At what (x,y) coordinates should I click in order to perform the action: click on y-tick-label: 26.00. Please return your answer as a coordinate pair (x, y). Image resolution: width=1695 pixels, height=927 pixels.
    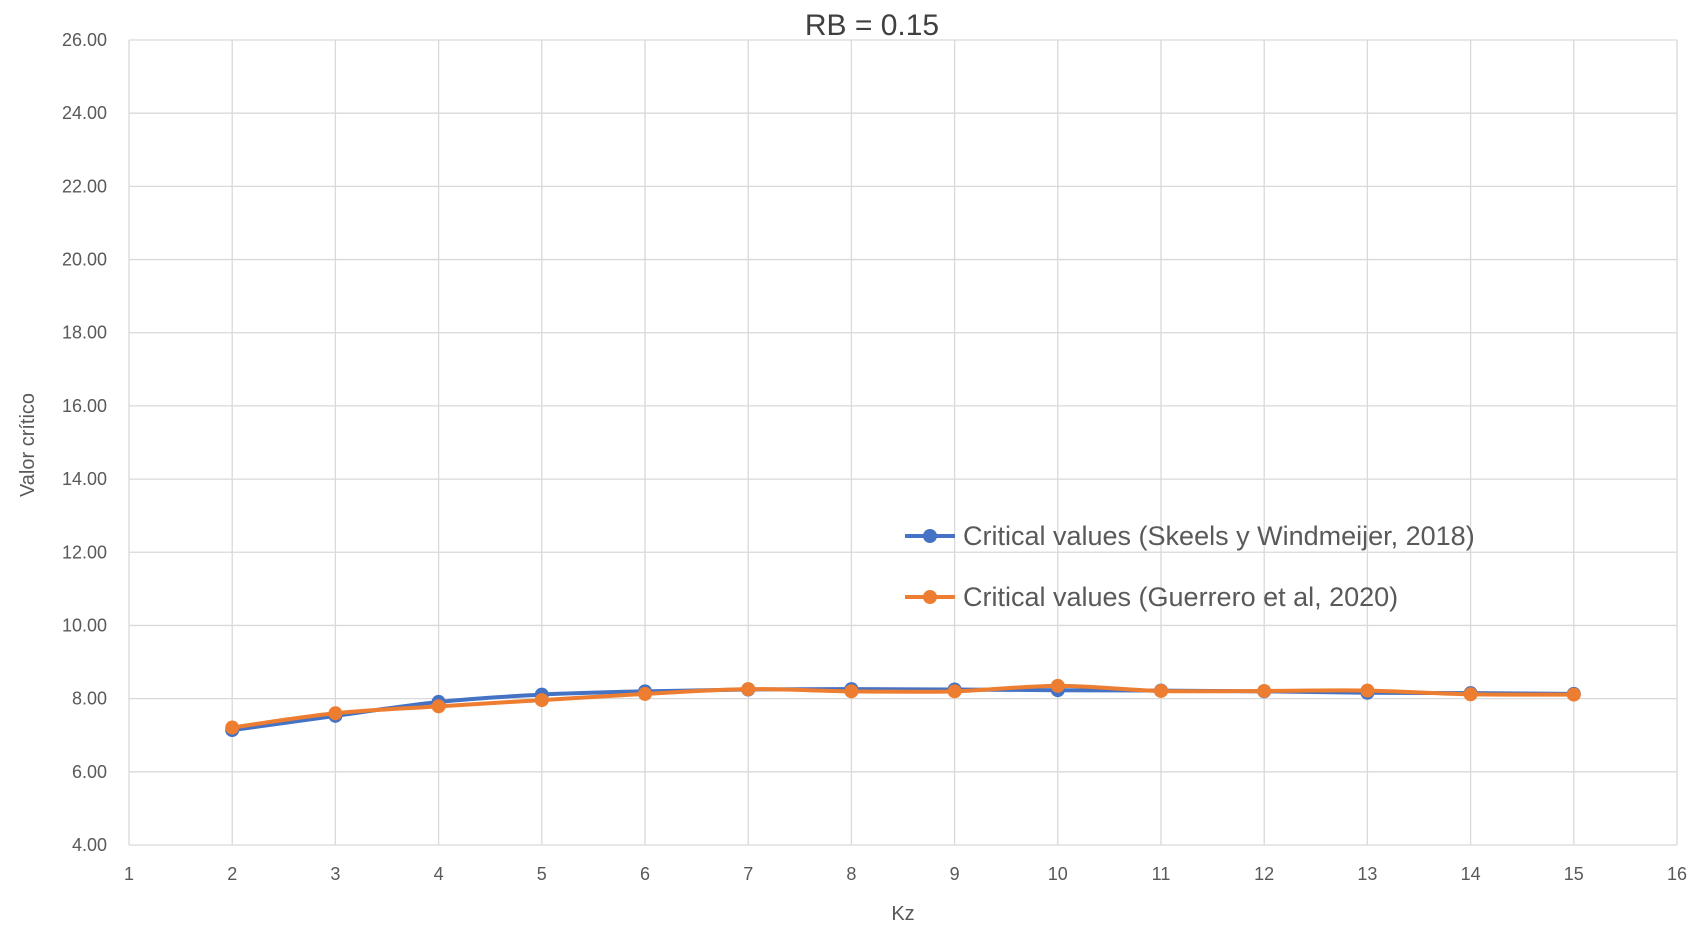
    Looking at the image, I should click on (84, 40).